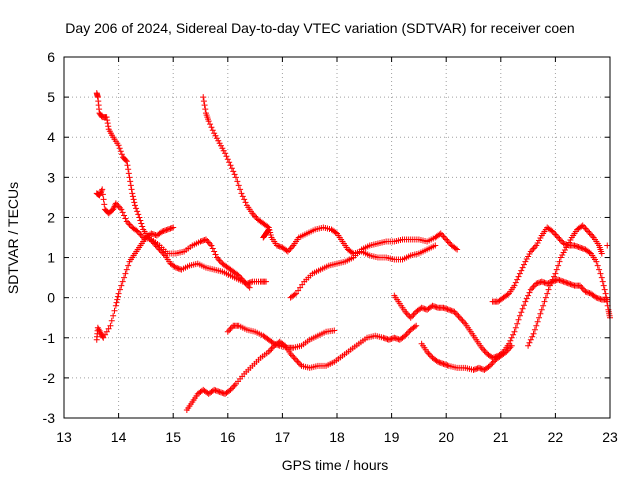 This screenshot has height=480, width=640. What do you see at coordinates (64, 437) in the screenshot?
I see `x-tick-label: 13` at bounding box center [64, 437].